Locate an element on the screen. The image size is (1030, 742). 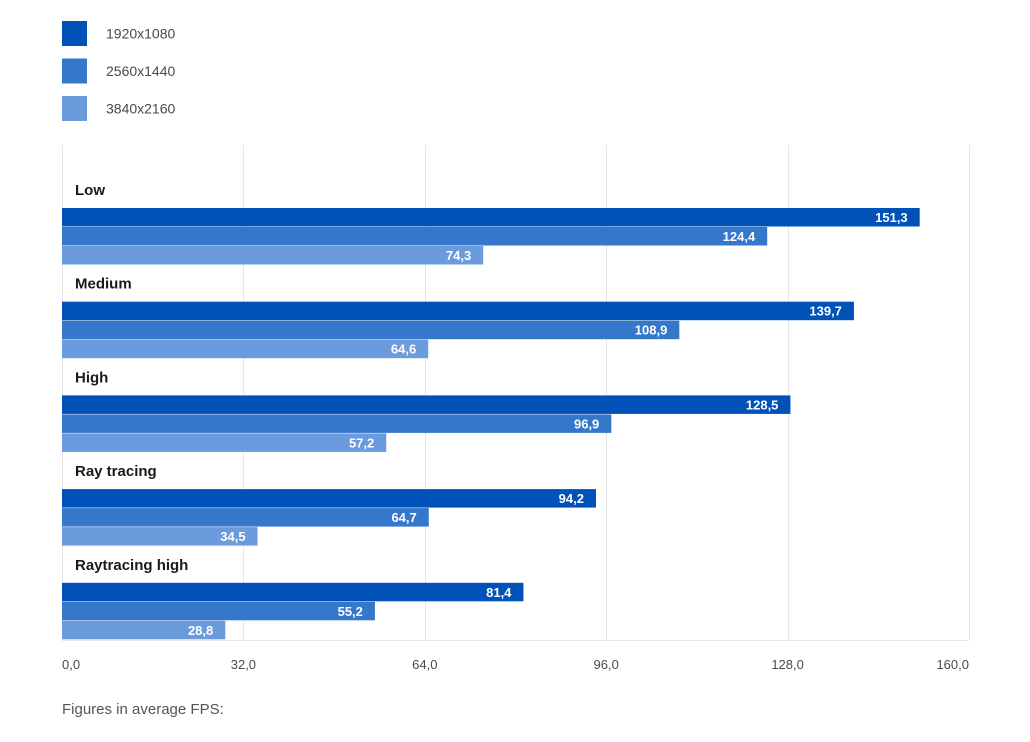
x-axis: 0,0 32,0 64,0 96,0 128,0 160,0 is located at coordinates (515, 664).